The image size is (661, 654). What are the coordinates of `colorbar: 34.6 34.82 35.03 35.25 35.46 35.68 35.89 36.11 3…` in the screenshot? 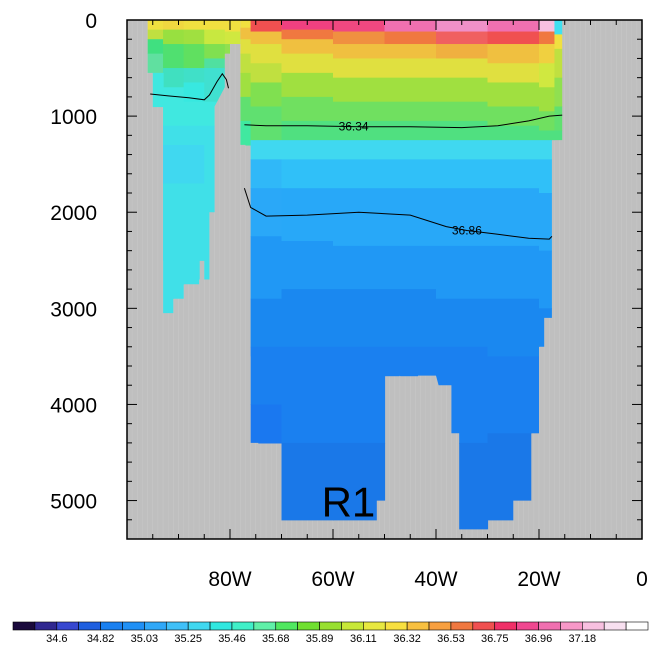 It's located at (330, 633).